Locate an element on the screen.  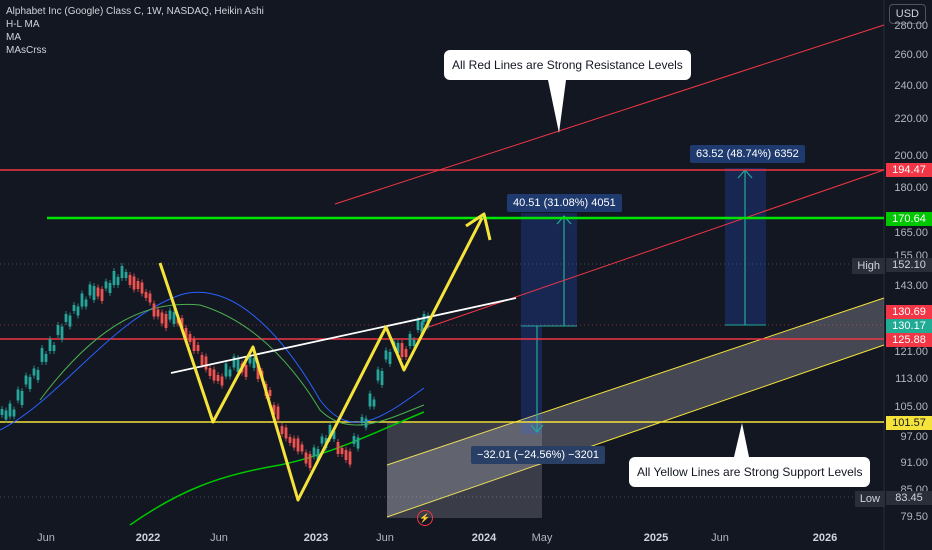
alert-icon: ⚡ is located at coordinates (425, 518).